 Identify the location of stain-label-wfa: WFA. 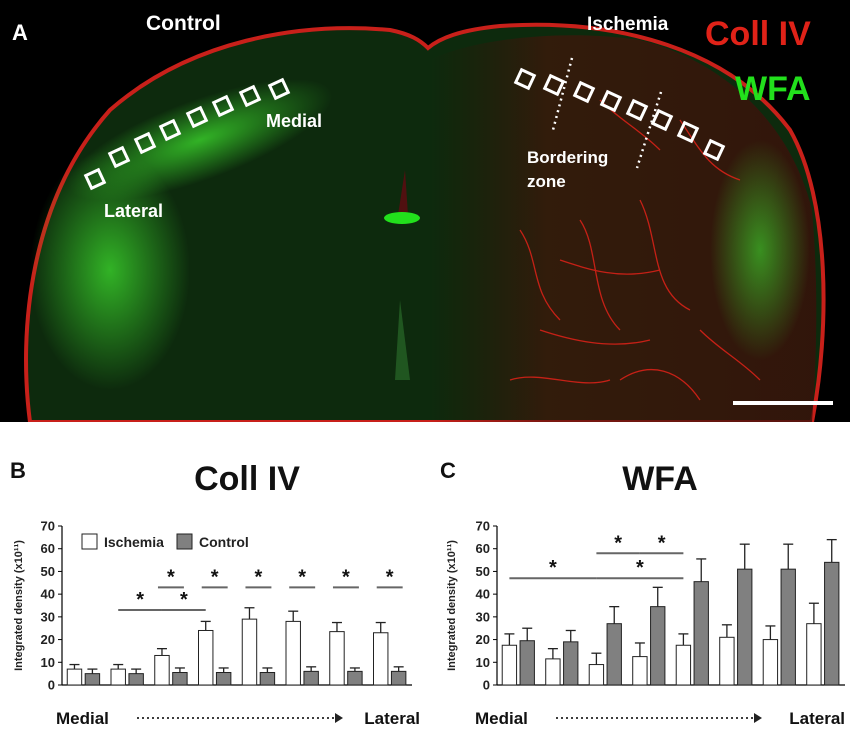
(773, 89).